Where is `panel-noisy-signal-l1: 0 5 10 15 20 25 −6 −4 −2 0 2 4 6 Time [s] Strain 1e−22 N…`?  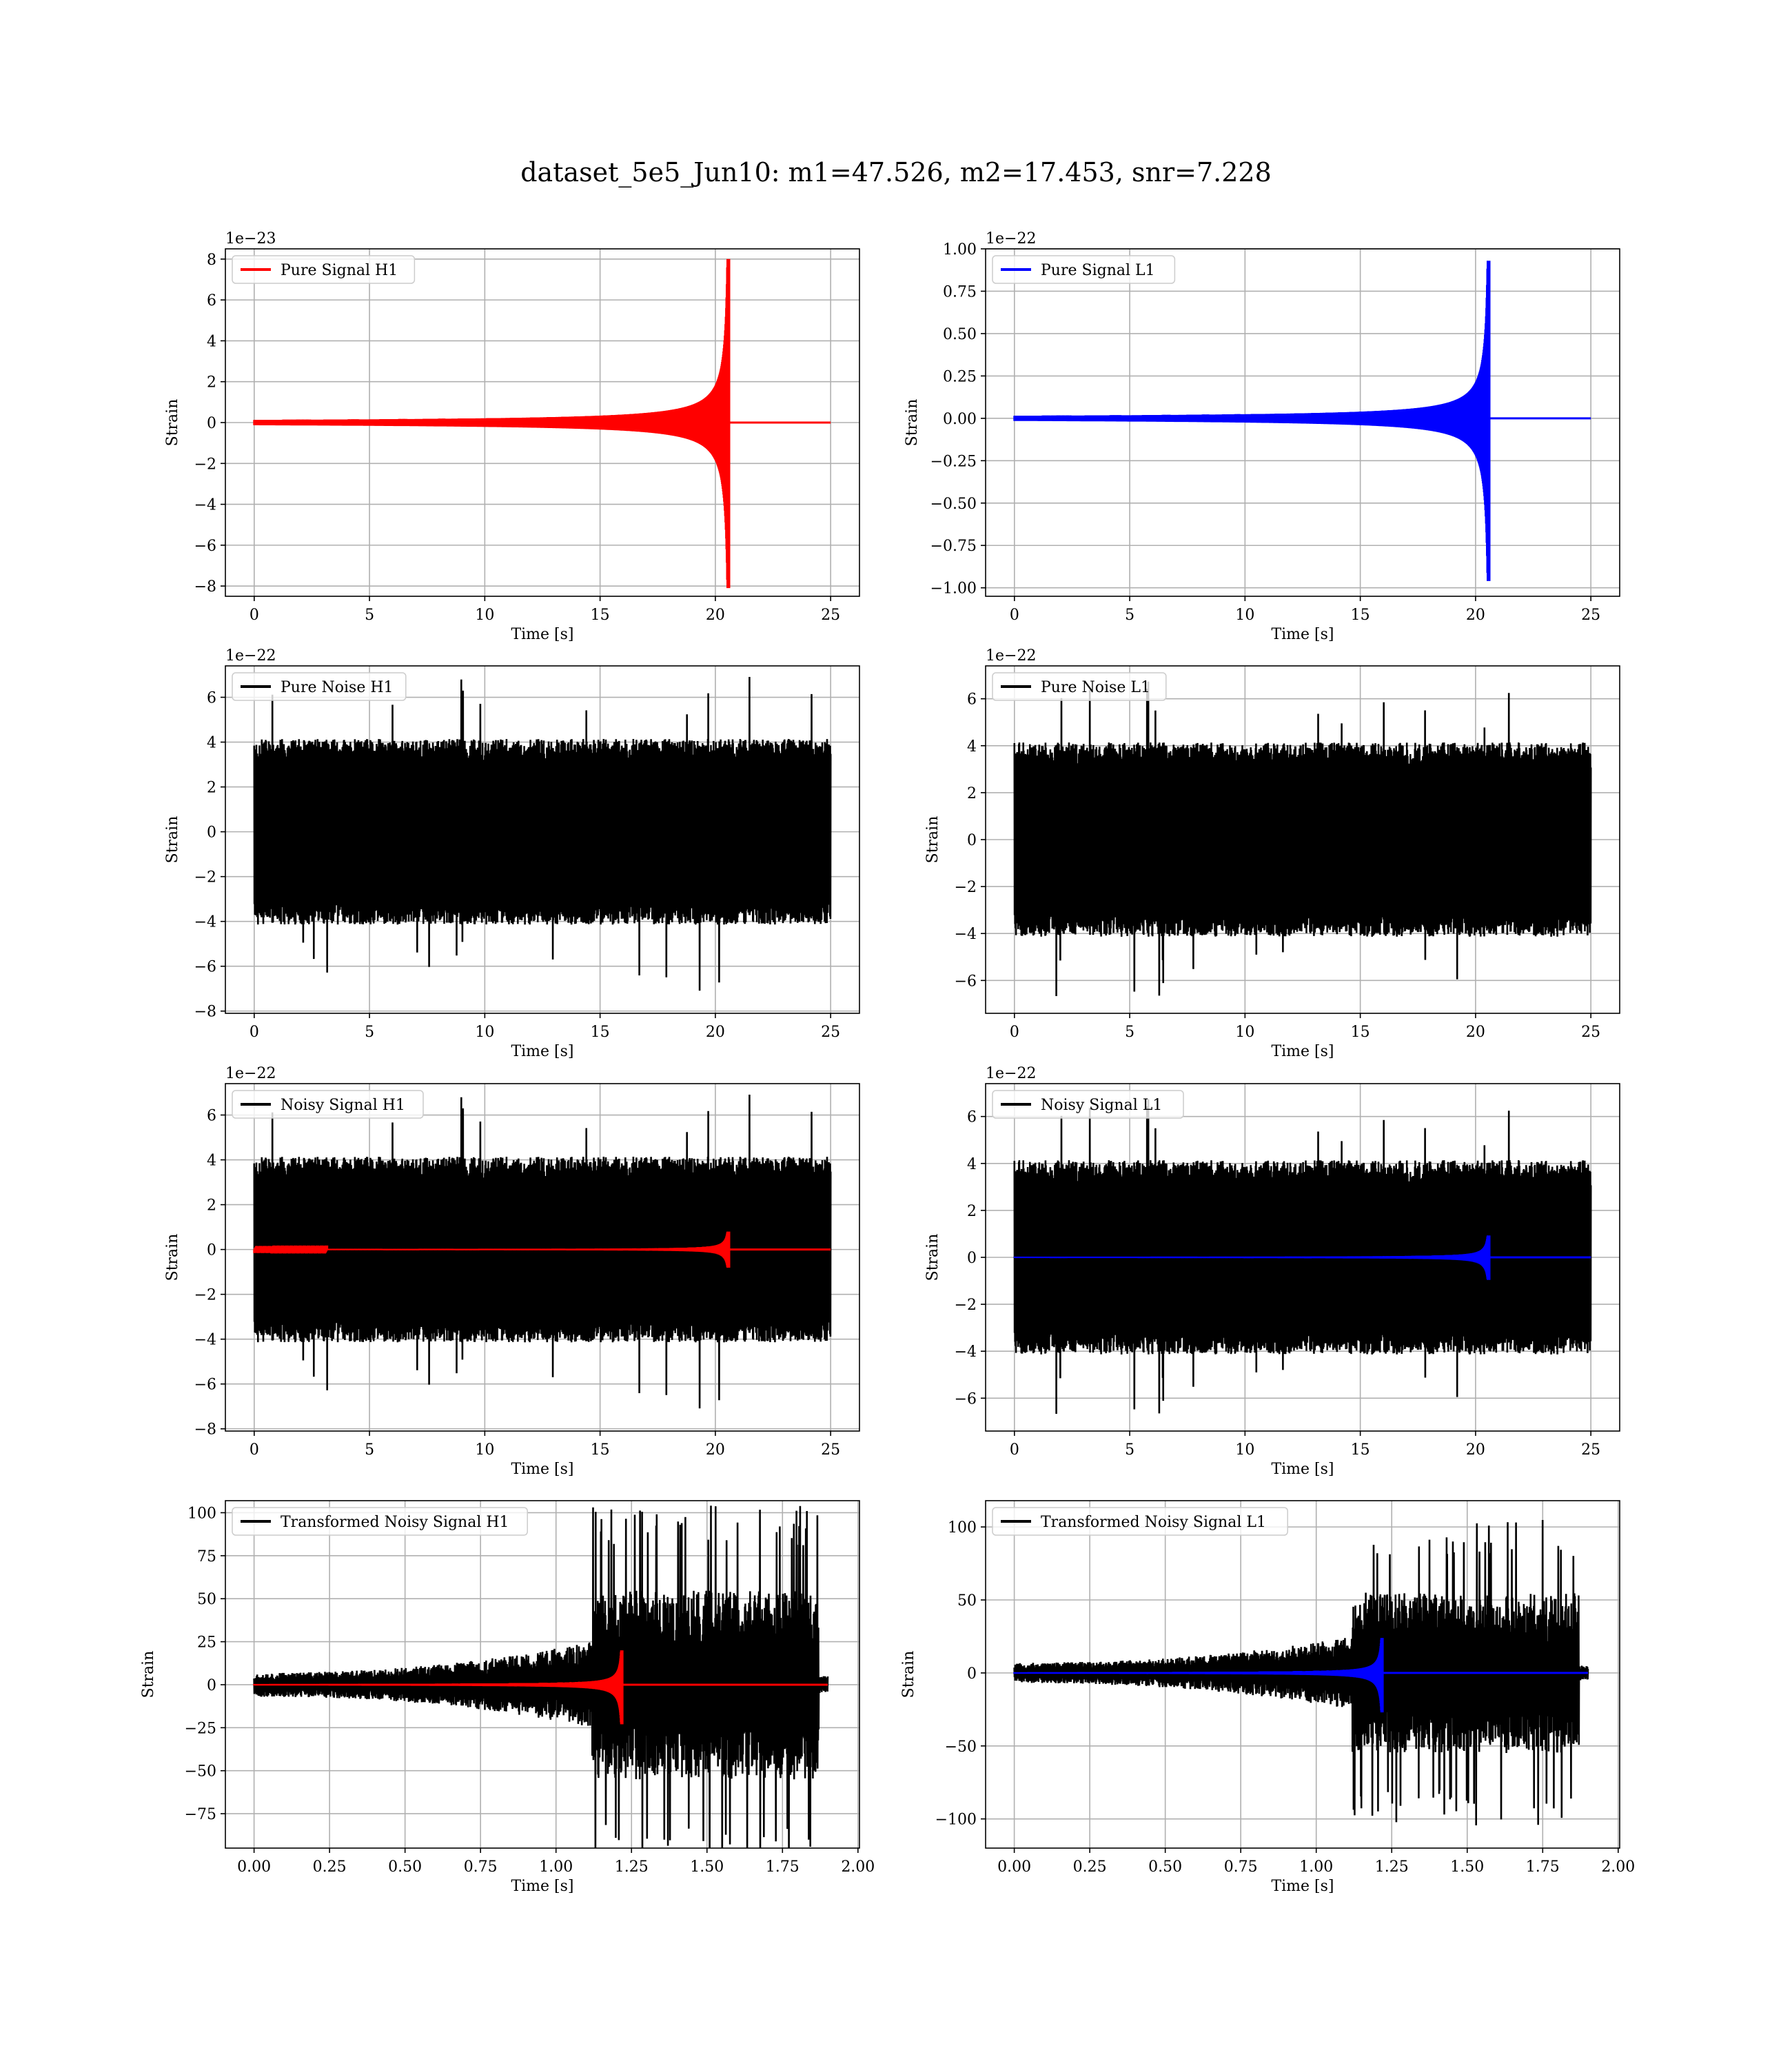
panel-noisy-signal-l1: 0 5 10 15 20 25 −6 −4 −2 0 2 4 6 Time [s] Strain 1e−22 N… is located at coordinates (1272, 1271).